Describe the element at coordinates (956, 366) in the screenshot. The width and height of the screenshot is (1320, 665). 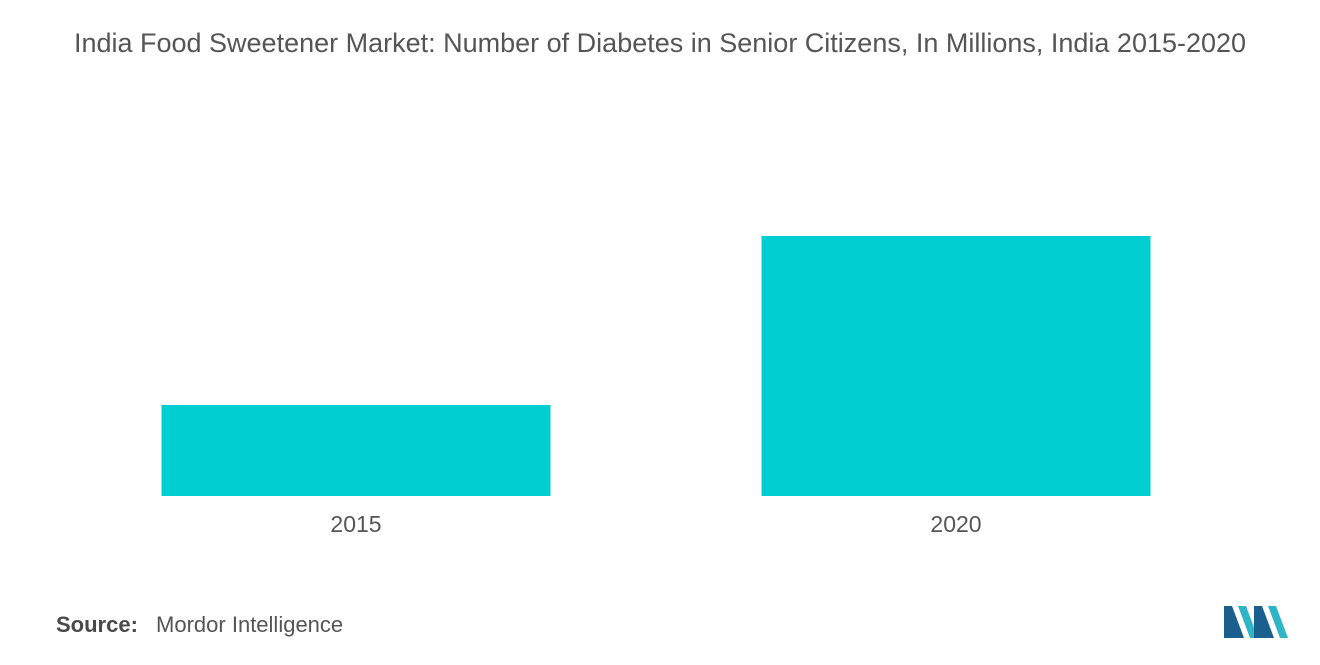
I see `bar-2020` at that location.